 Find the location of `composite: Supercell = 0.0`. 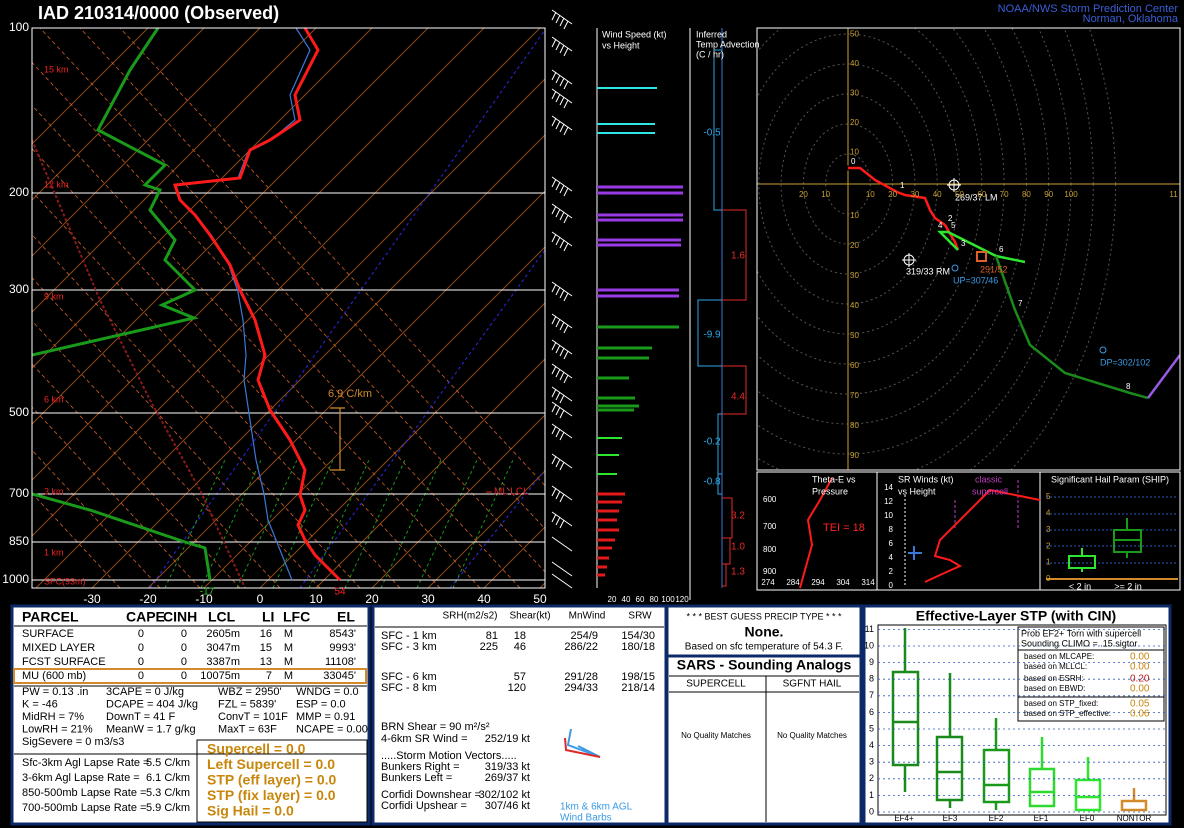

composite: Supercell = 0.0 is located at coordinates (256, 749).